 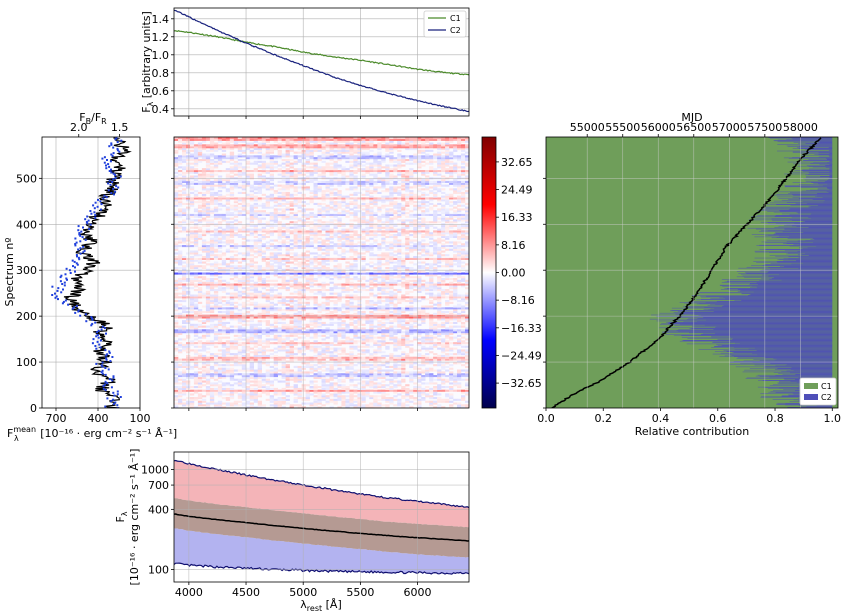 What do you see at coordinates (359, 332) in the screenshot?
I see `heatmap-cell-2002` at bounding box center [359, 332].